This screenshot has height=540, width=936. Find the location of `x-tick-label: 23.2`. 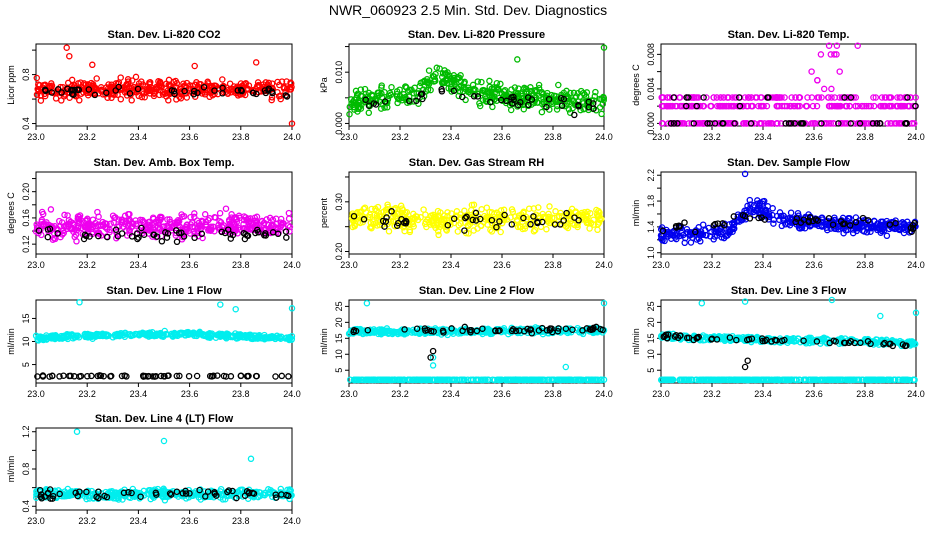

x-tick-label: 23.2 is located at coordinates (712, 265).